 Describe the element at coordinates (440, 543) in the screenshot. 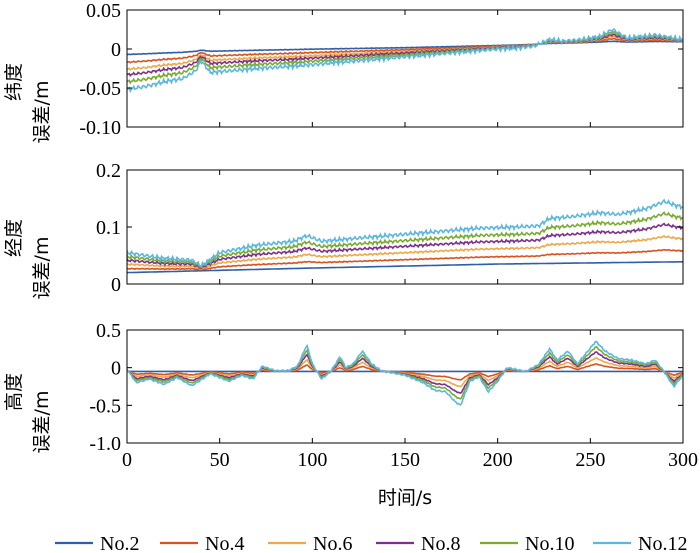

I see `legend-label-no8: No.8` at that location.